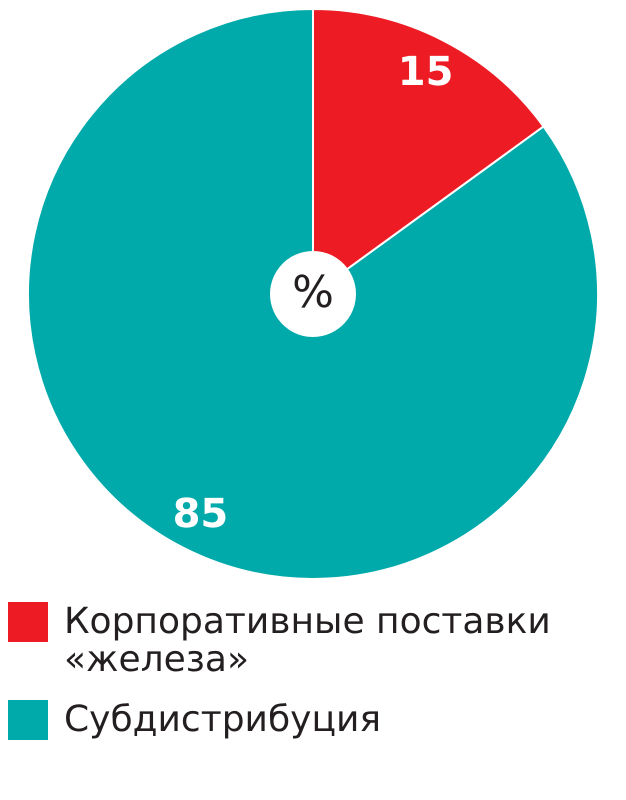  What do you see at coordinates (223, 719) in the screenshot?
I see `legend-label: Субдистрибуция` at bounding box center [223, 719].